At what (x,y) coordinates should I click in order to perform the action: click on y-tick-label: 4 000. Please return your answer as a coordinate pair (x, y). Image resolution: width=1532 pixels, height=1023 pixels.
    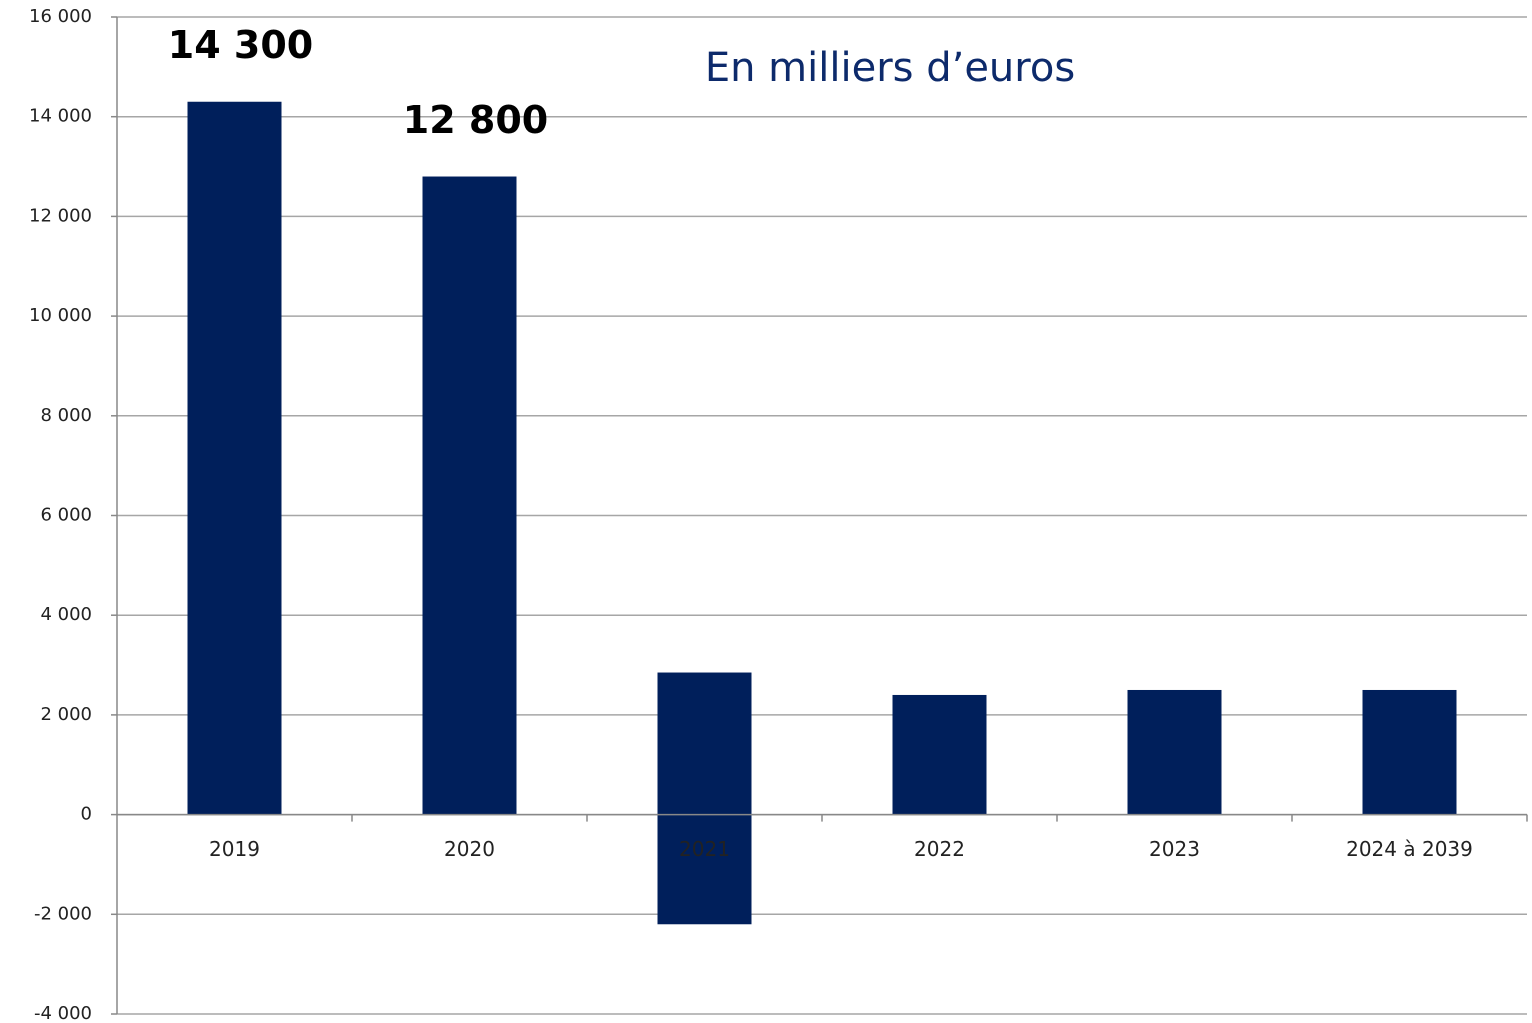
    Looking at the image, I should click on (66, 614).